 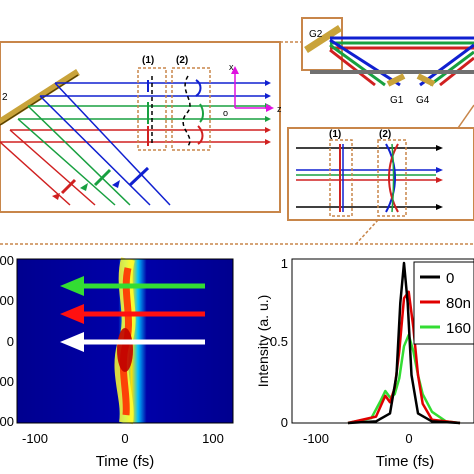 I want to click on region-2-label: (2), so click(x=182, y=60).